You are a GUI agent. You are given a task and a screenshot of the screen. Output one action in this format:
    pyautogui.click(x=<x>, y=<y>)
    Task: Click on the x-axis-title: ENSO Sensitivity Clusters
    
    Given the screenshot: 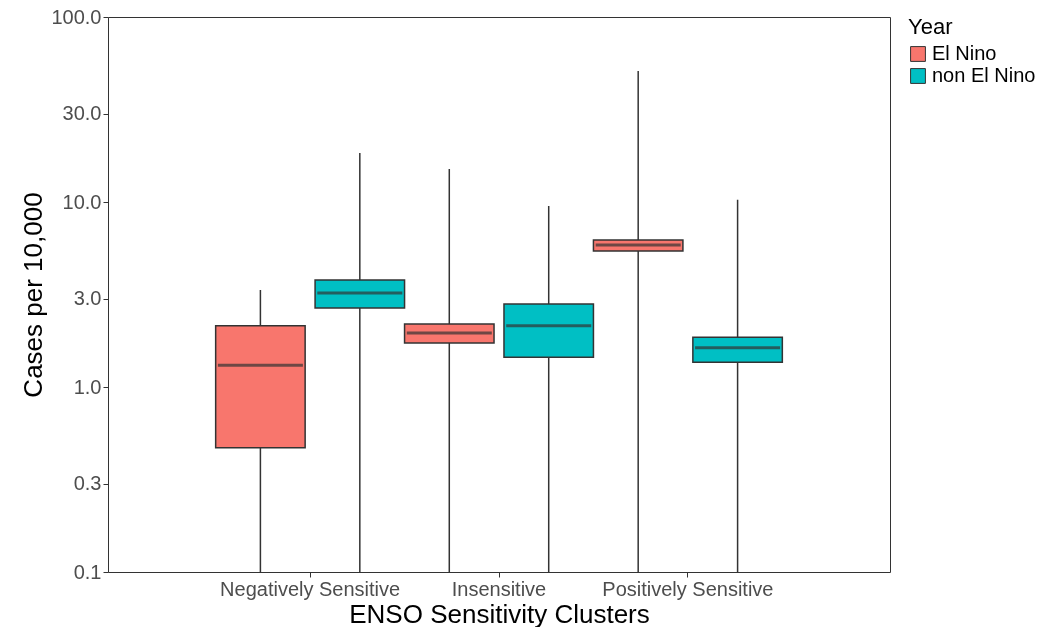 What is the action you would take?
    pyautogui.click(x=499, y=612)
    